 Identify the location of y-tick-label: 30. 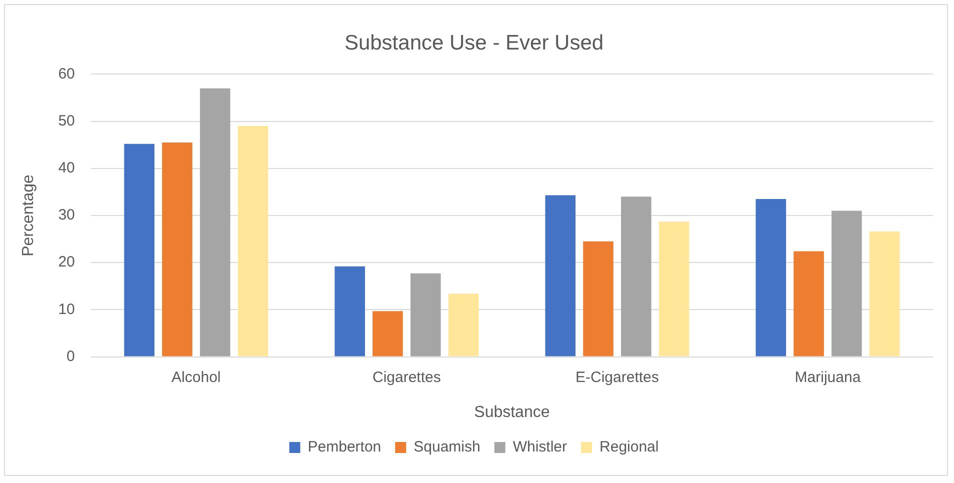
(66, 215).